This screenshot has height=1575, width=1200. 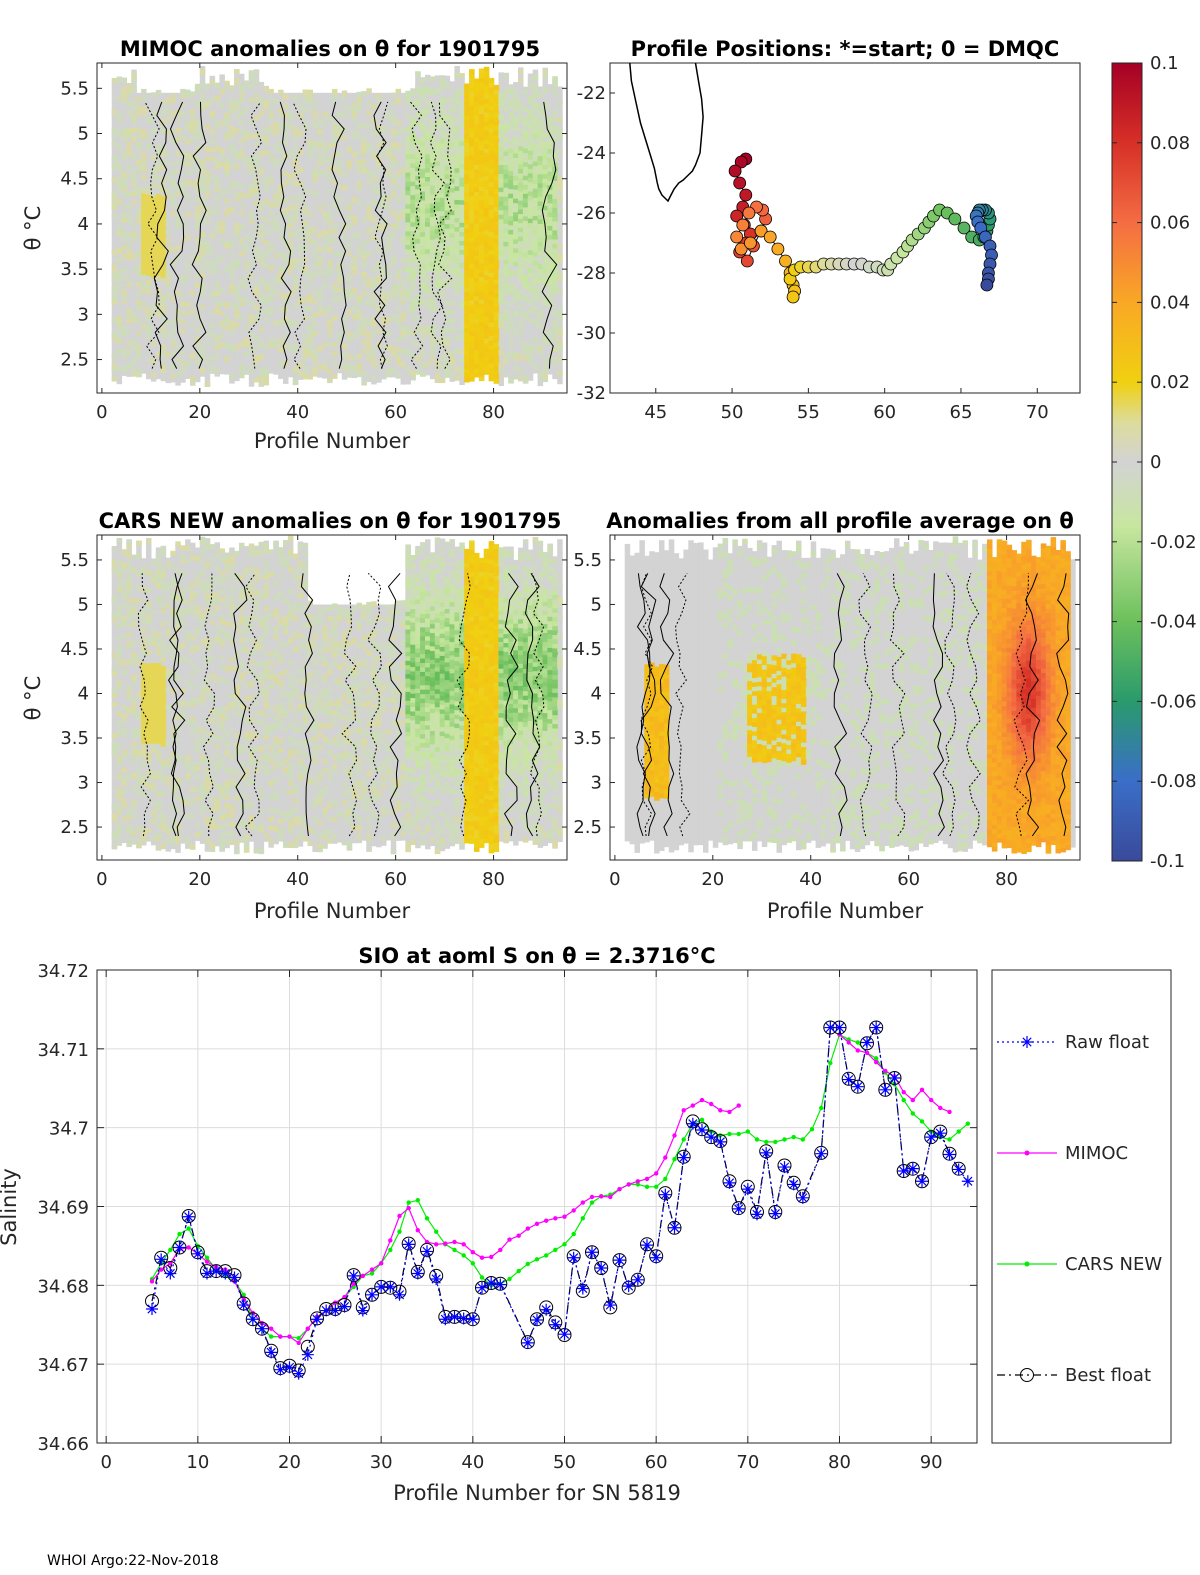 I want to click on svg-text: 40, so click(x=297, y=412).